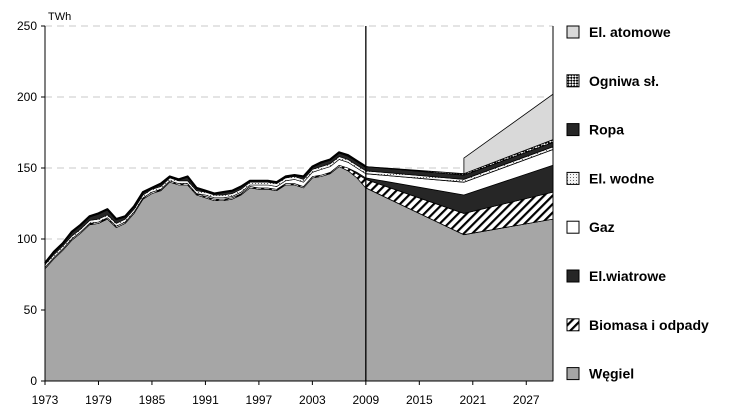 This screenshot has height=416, width=739. I want to click on legend-swatch-gaz, so click(573, 227).